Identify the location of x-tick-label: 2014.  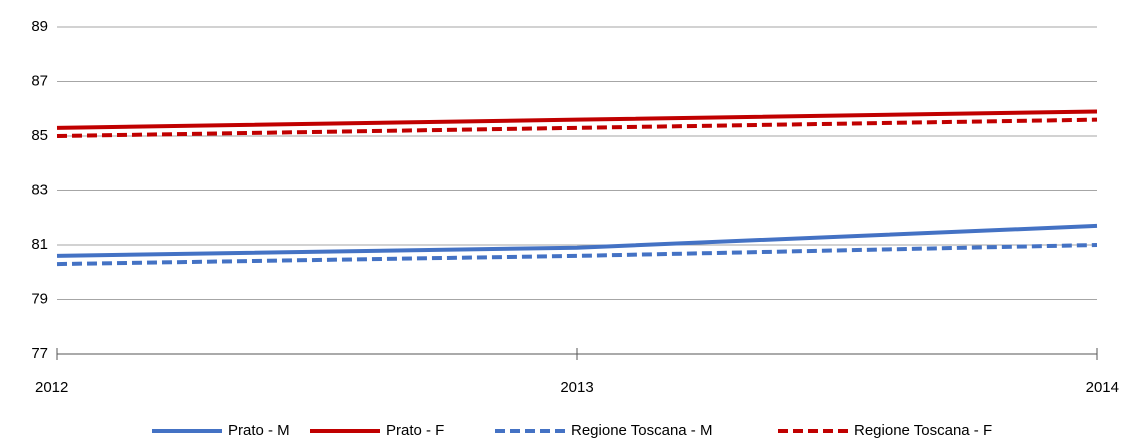
(1102, 387).